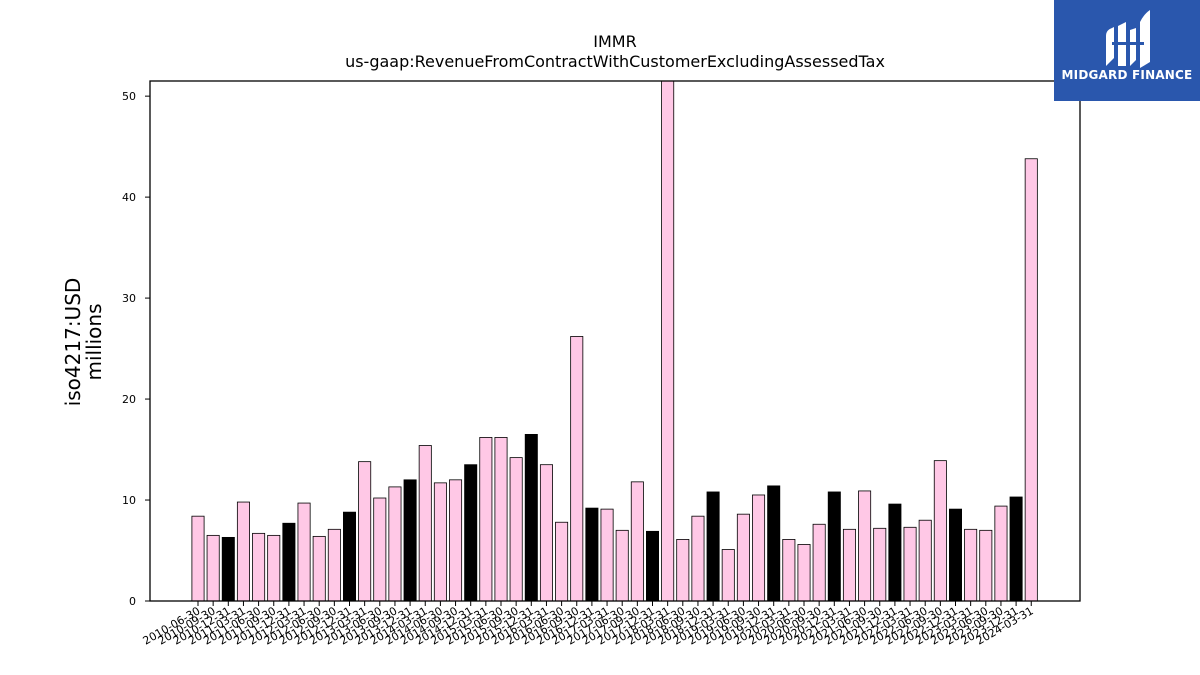 The image size is (1200, 675). Describe the element at coordinates (129, 96) in the screenshot. I see `y-tick-label: 50` at that location.